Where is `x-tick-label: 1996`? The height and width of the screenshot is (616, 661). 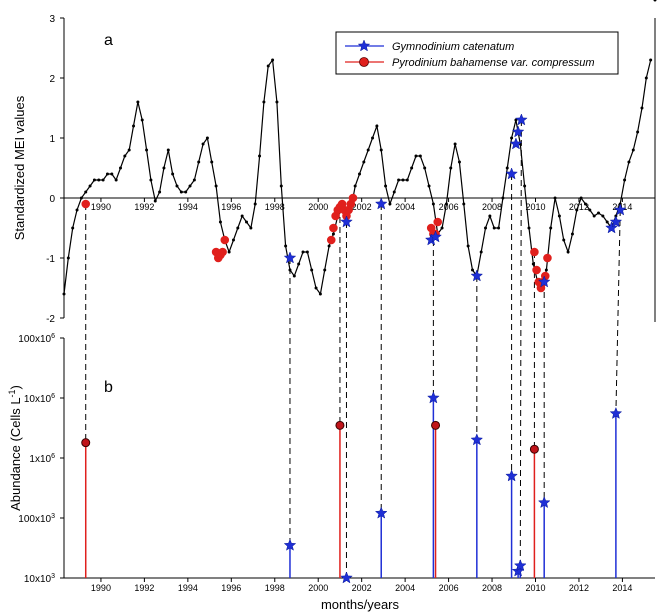 x-tick-label: 1996 is located at coordinates (231, 207).